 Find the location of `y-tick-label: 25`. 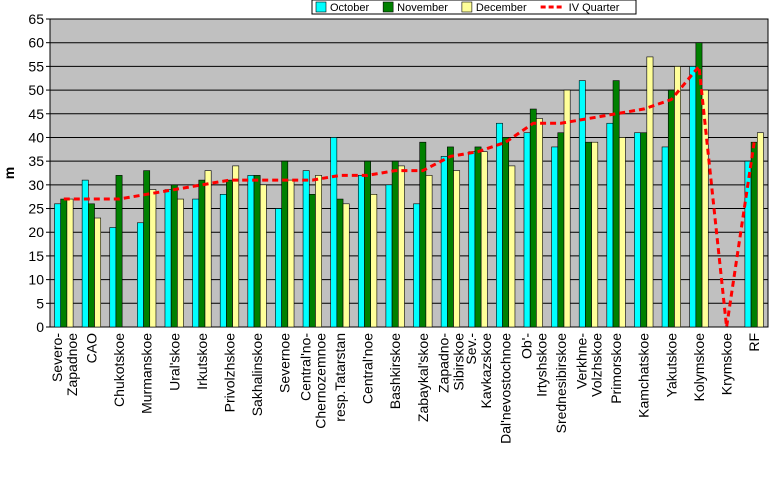

y-tick-label: 25 is located at coordinates (36, 209).